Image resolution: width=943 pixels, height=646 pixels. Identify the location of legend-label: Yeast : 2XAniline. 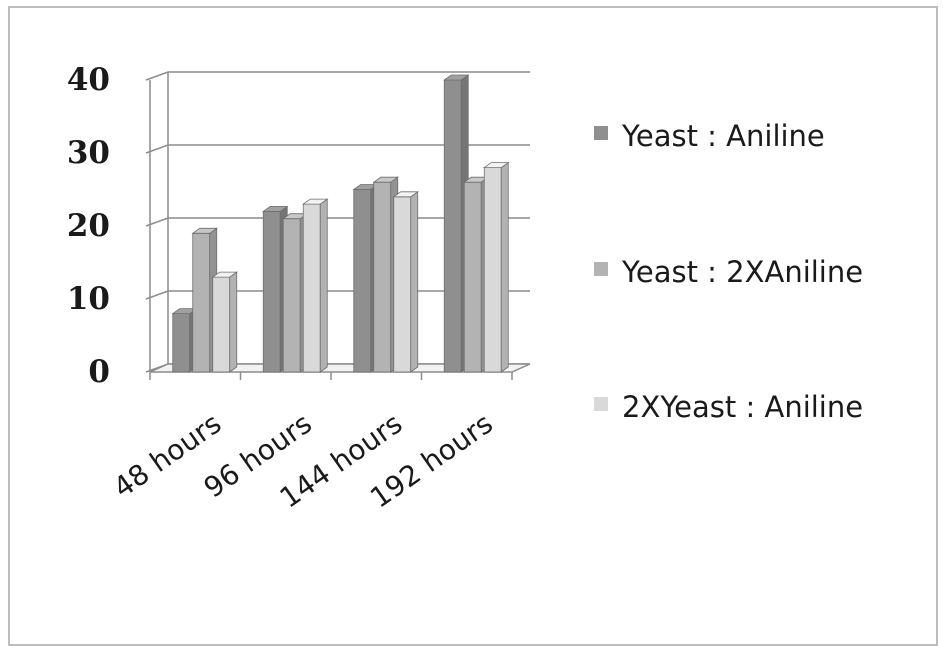
(742, 272).